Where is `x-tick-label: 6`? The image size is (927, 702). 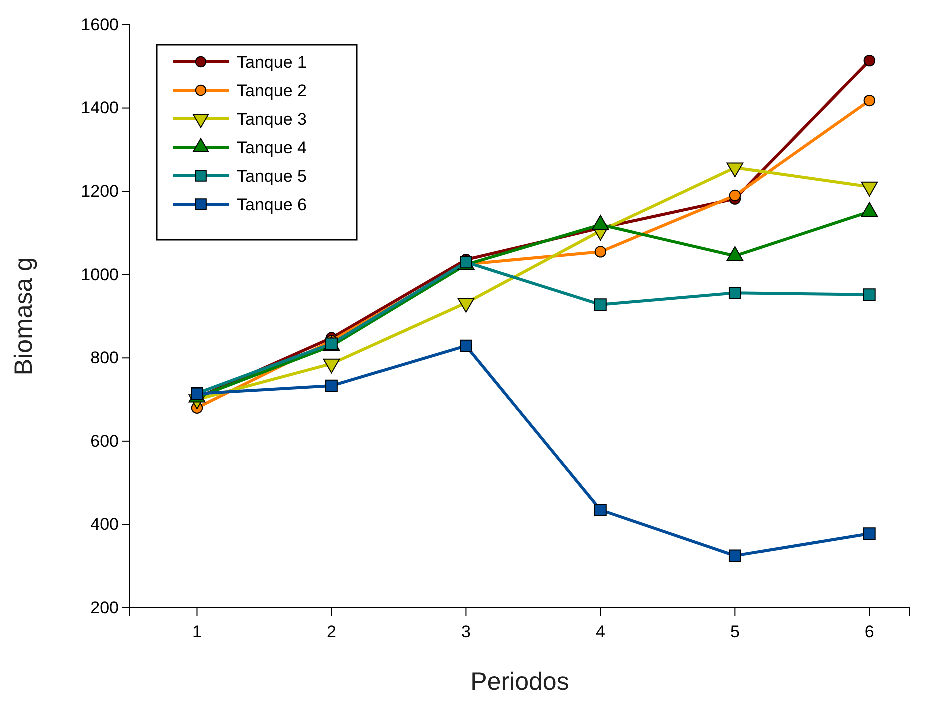
x-tick-label: 6 is located at coordinates (869, 632).